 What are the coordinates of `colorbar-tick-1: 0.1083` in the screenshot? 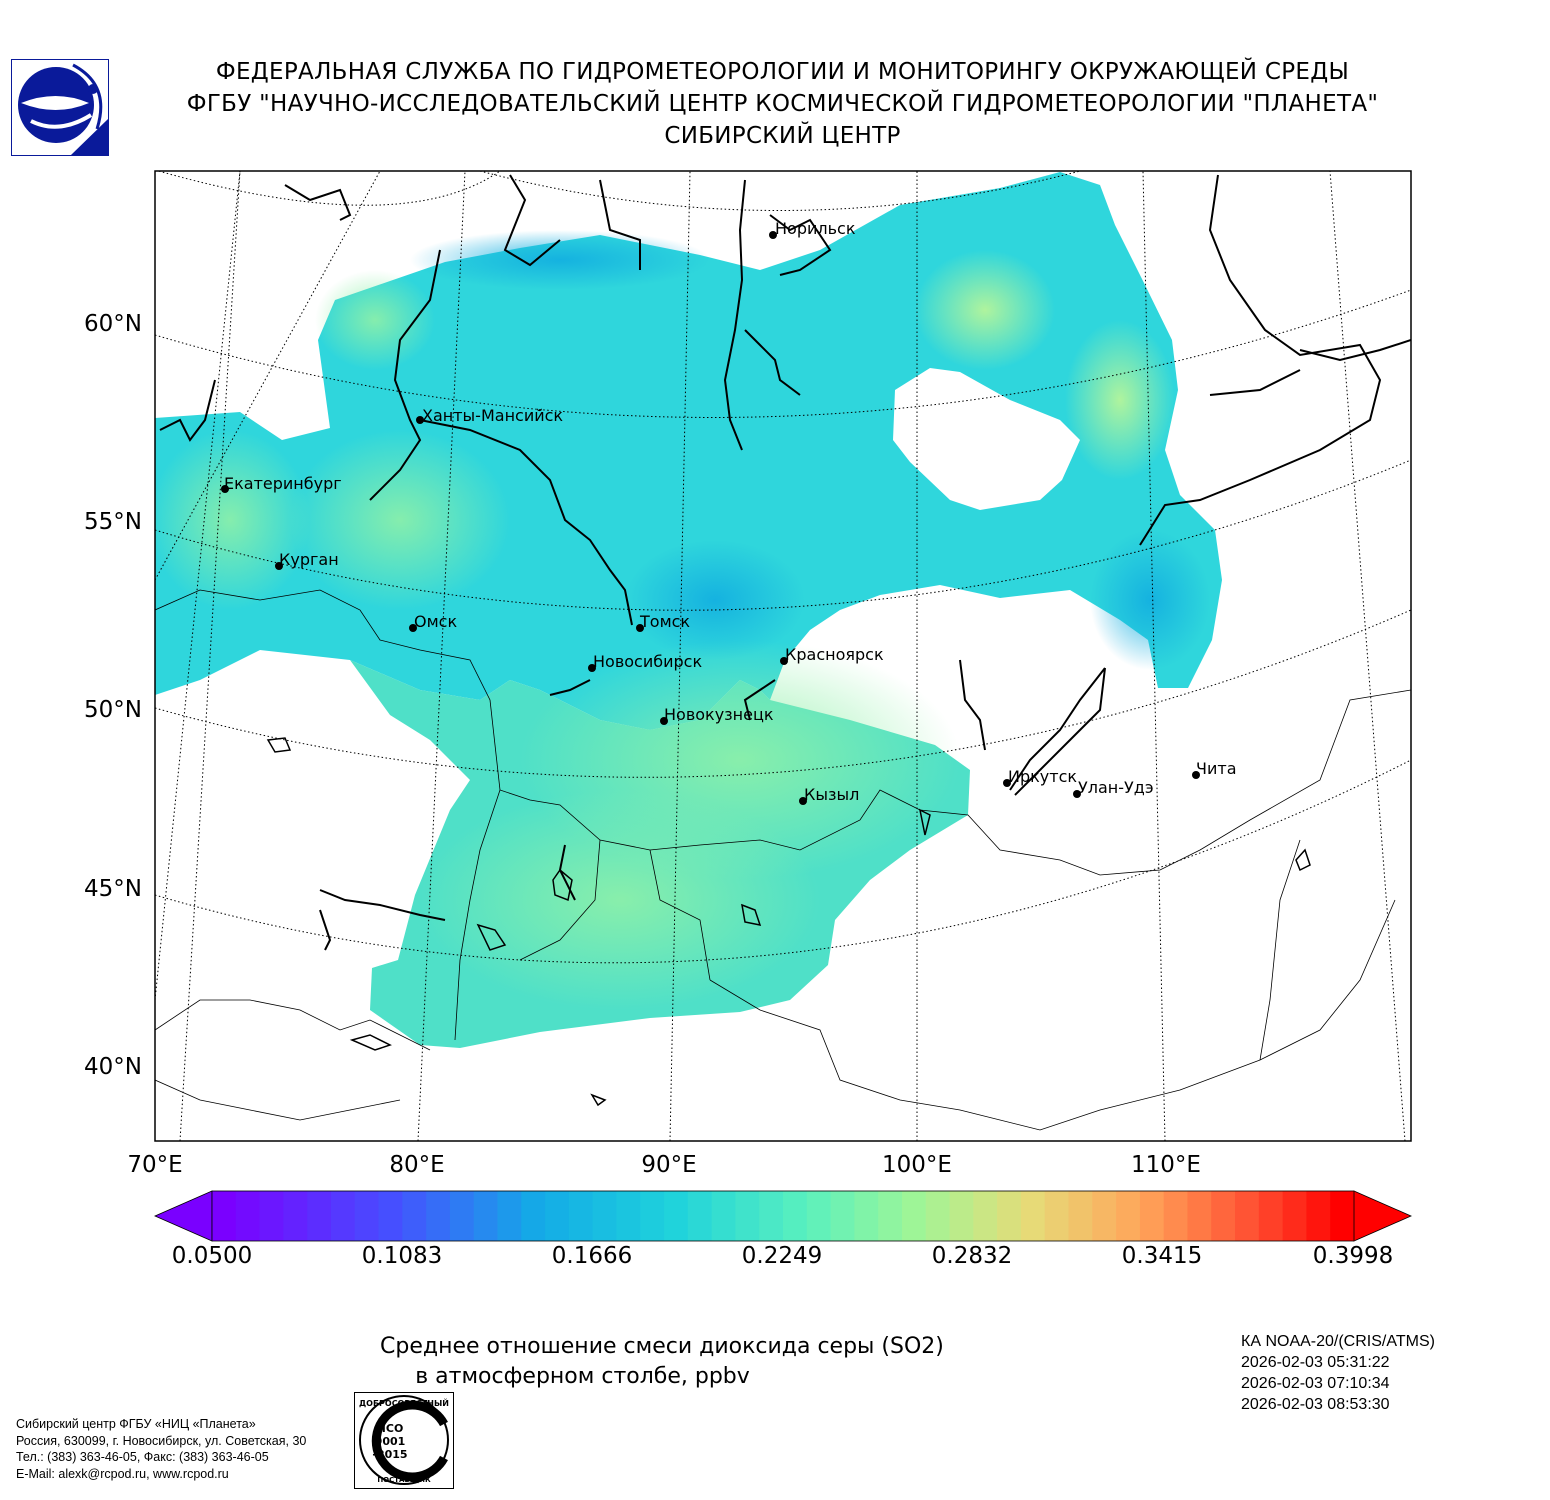 It's located at (402, 1256).